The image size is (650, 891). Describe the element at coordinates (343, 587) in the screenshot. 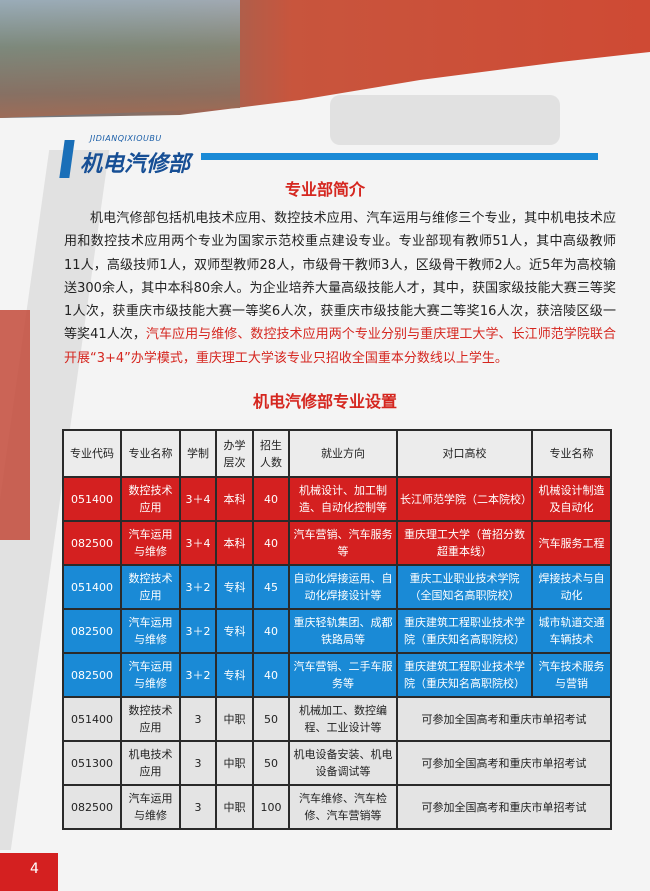

I see `table-cell: 自动化焊接运用、自动化焊接设计等` at that location.